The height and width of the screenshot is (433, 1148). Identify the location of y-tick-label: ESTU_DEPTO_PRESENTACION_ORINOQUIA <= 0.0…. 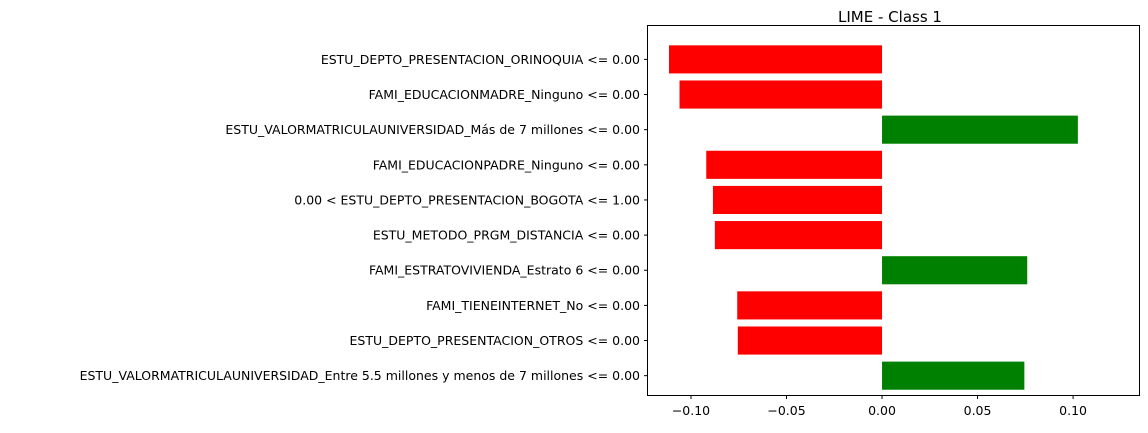
(480, 59).